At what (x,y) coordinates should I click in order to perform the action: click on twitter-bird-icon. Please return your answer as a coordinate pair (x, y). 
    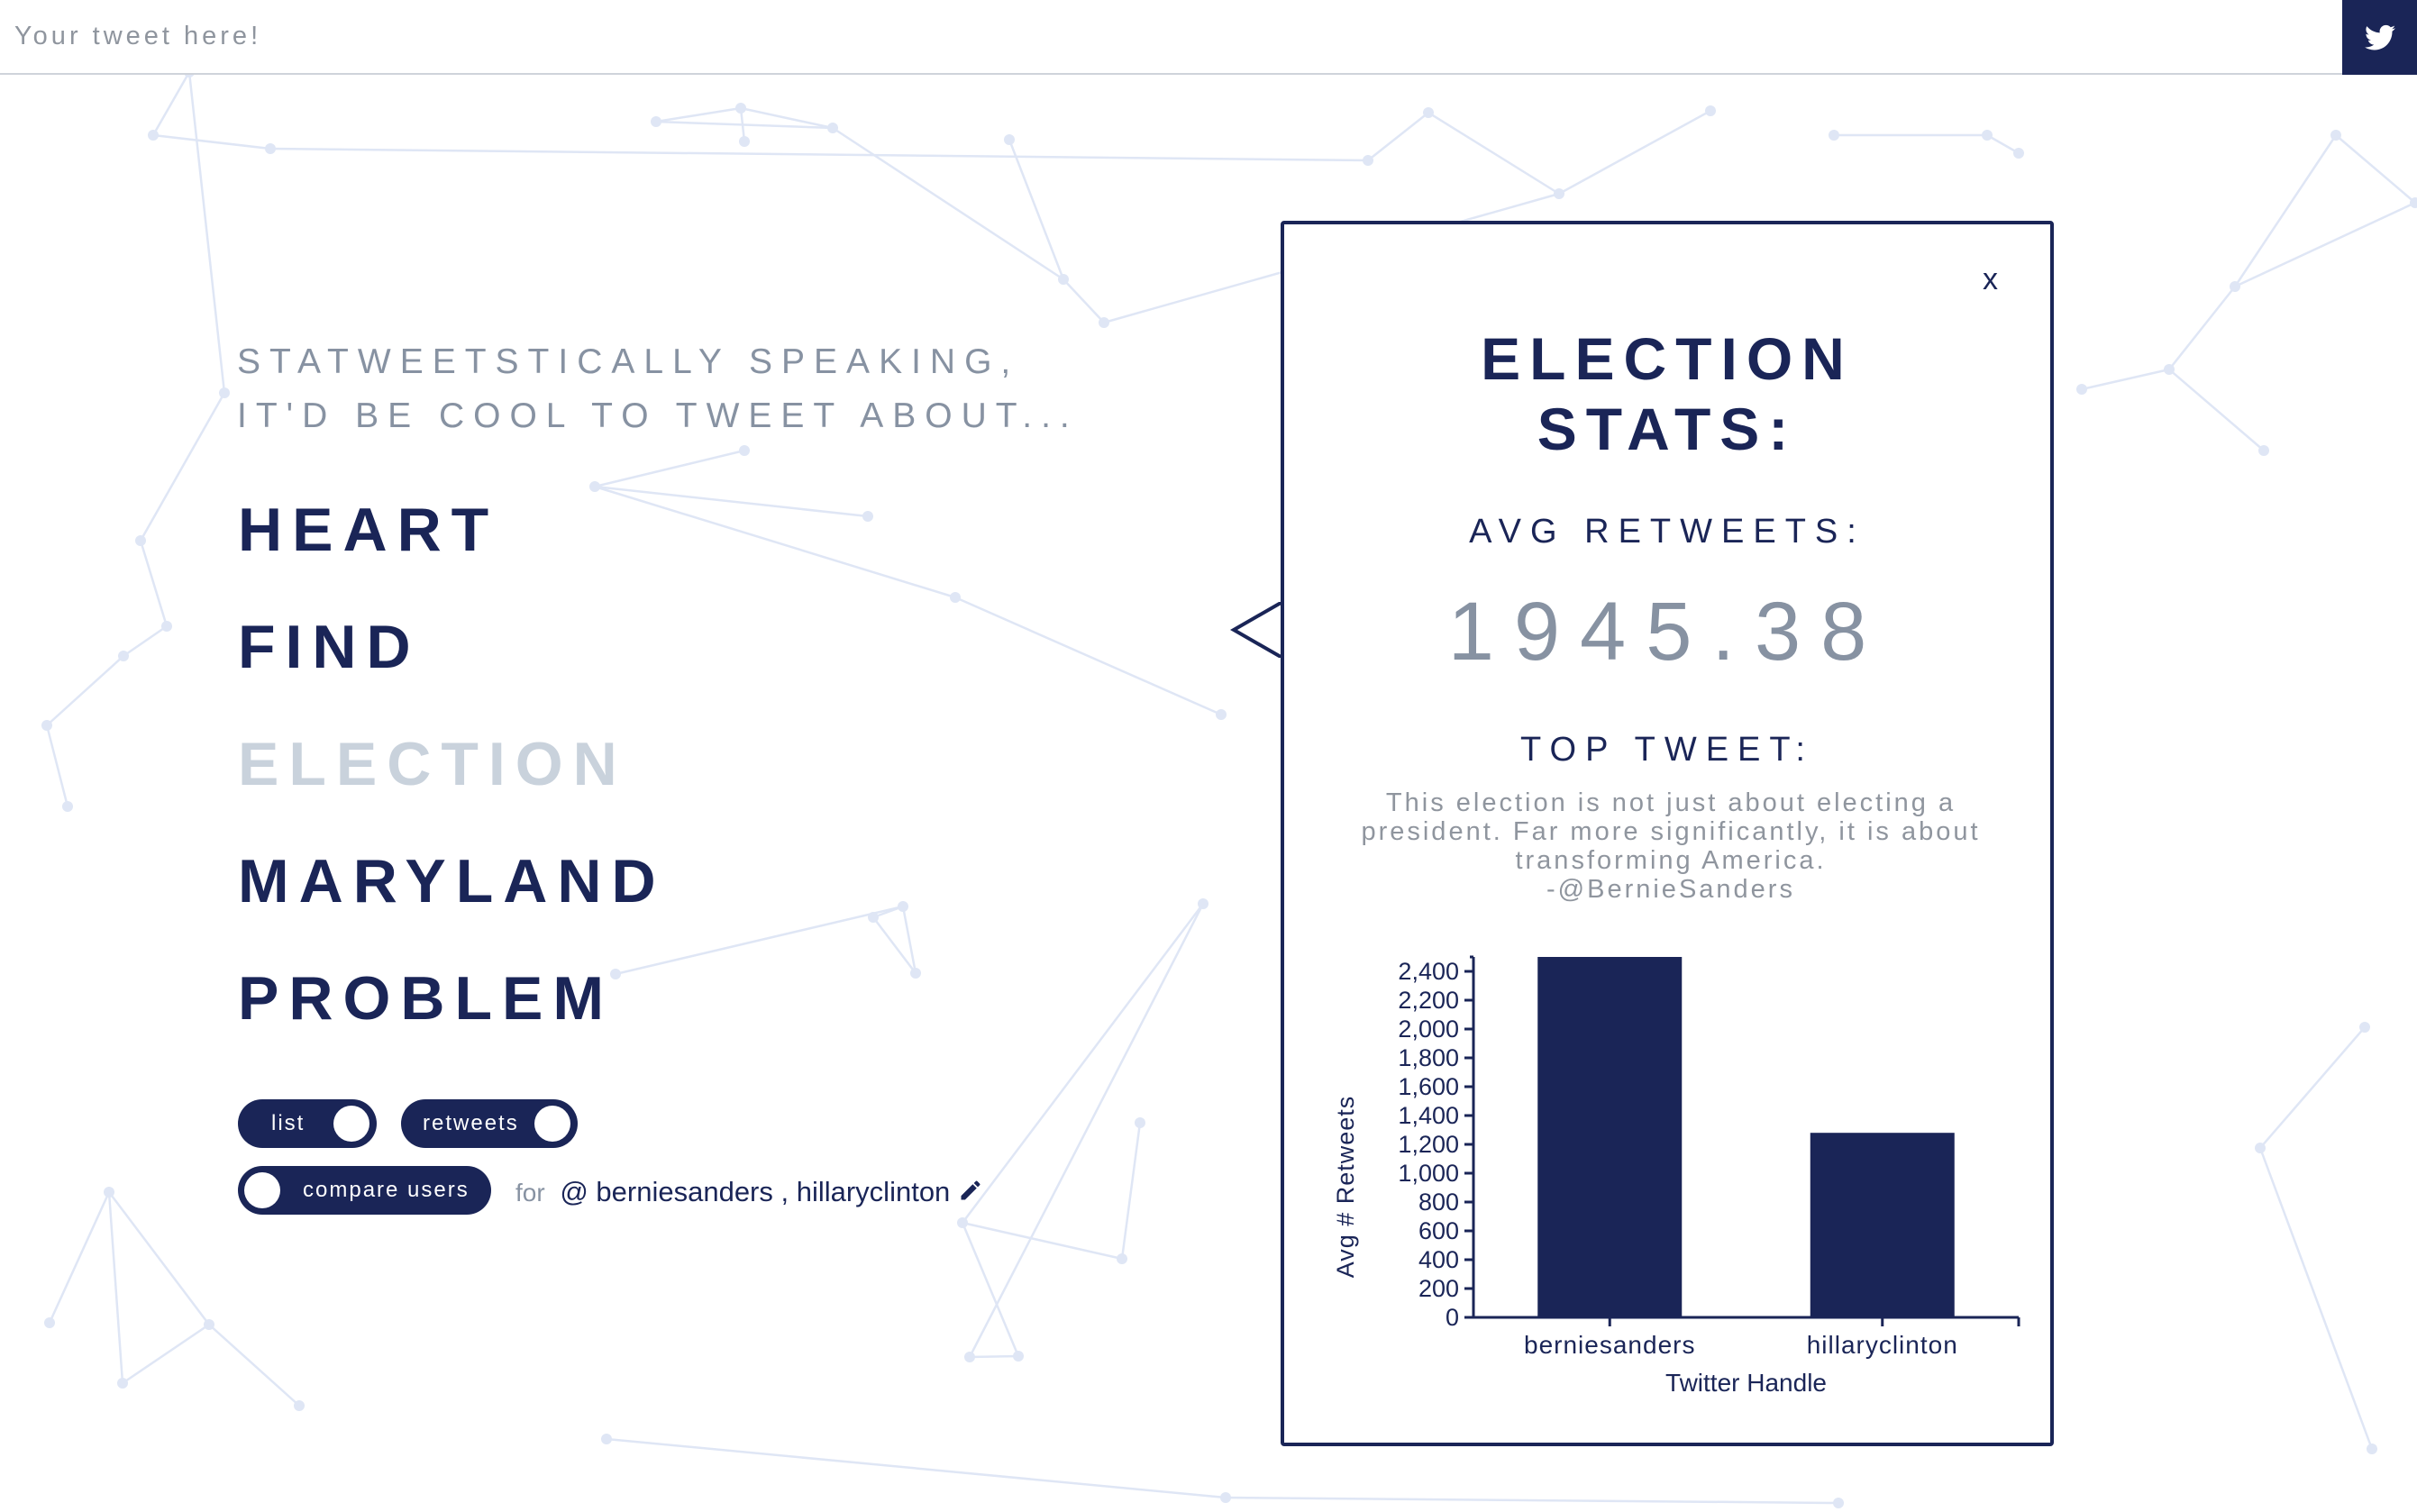
    Looking at the image, I should click on (2379, 37).